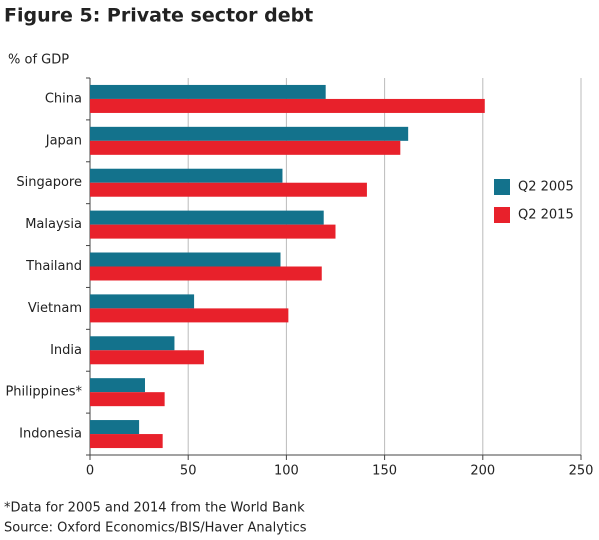 Image resolution: width=599 pixels, height=540 pixels. Describe the element at coordinates (38, 60) in the screenshot. I see `axis-label: % of GDP` at that location.